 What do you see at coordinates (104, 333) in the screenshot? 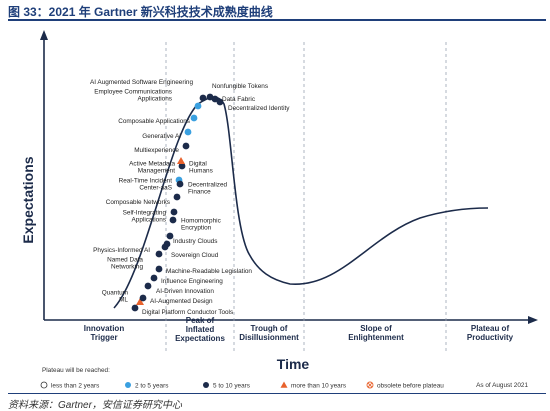
I see `phase-label: Innovation Trigger` at bounding box center [104, 333].